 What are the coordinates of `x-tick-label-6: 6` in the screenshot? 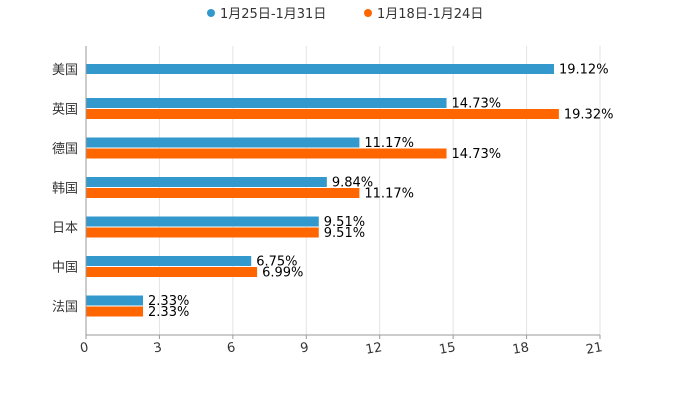 It's located at (231, 348).